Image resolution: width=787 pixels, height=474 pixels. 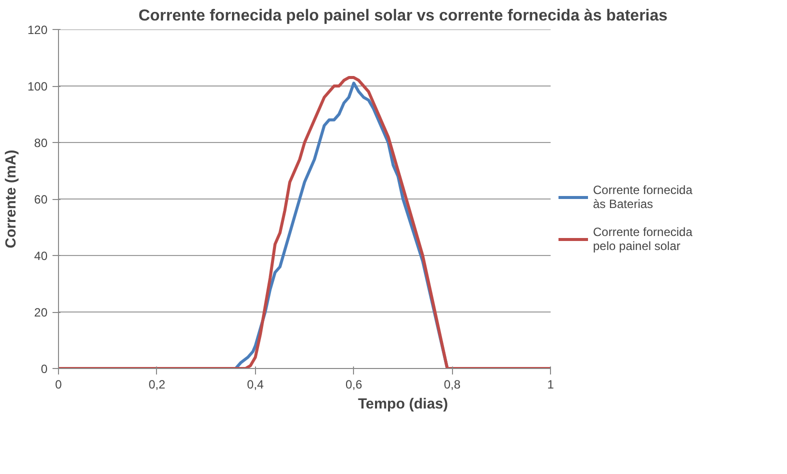 I want to click on y-tick-label: 80, so click(x=41, y=143).